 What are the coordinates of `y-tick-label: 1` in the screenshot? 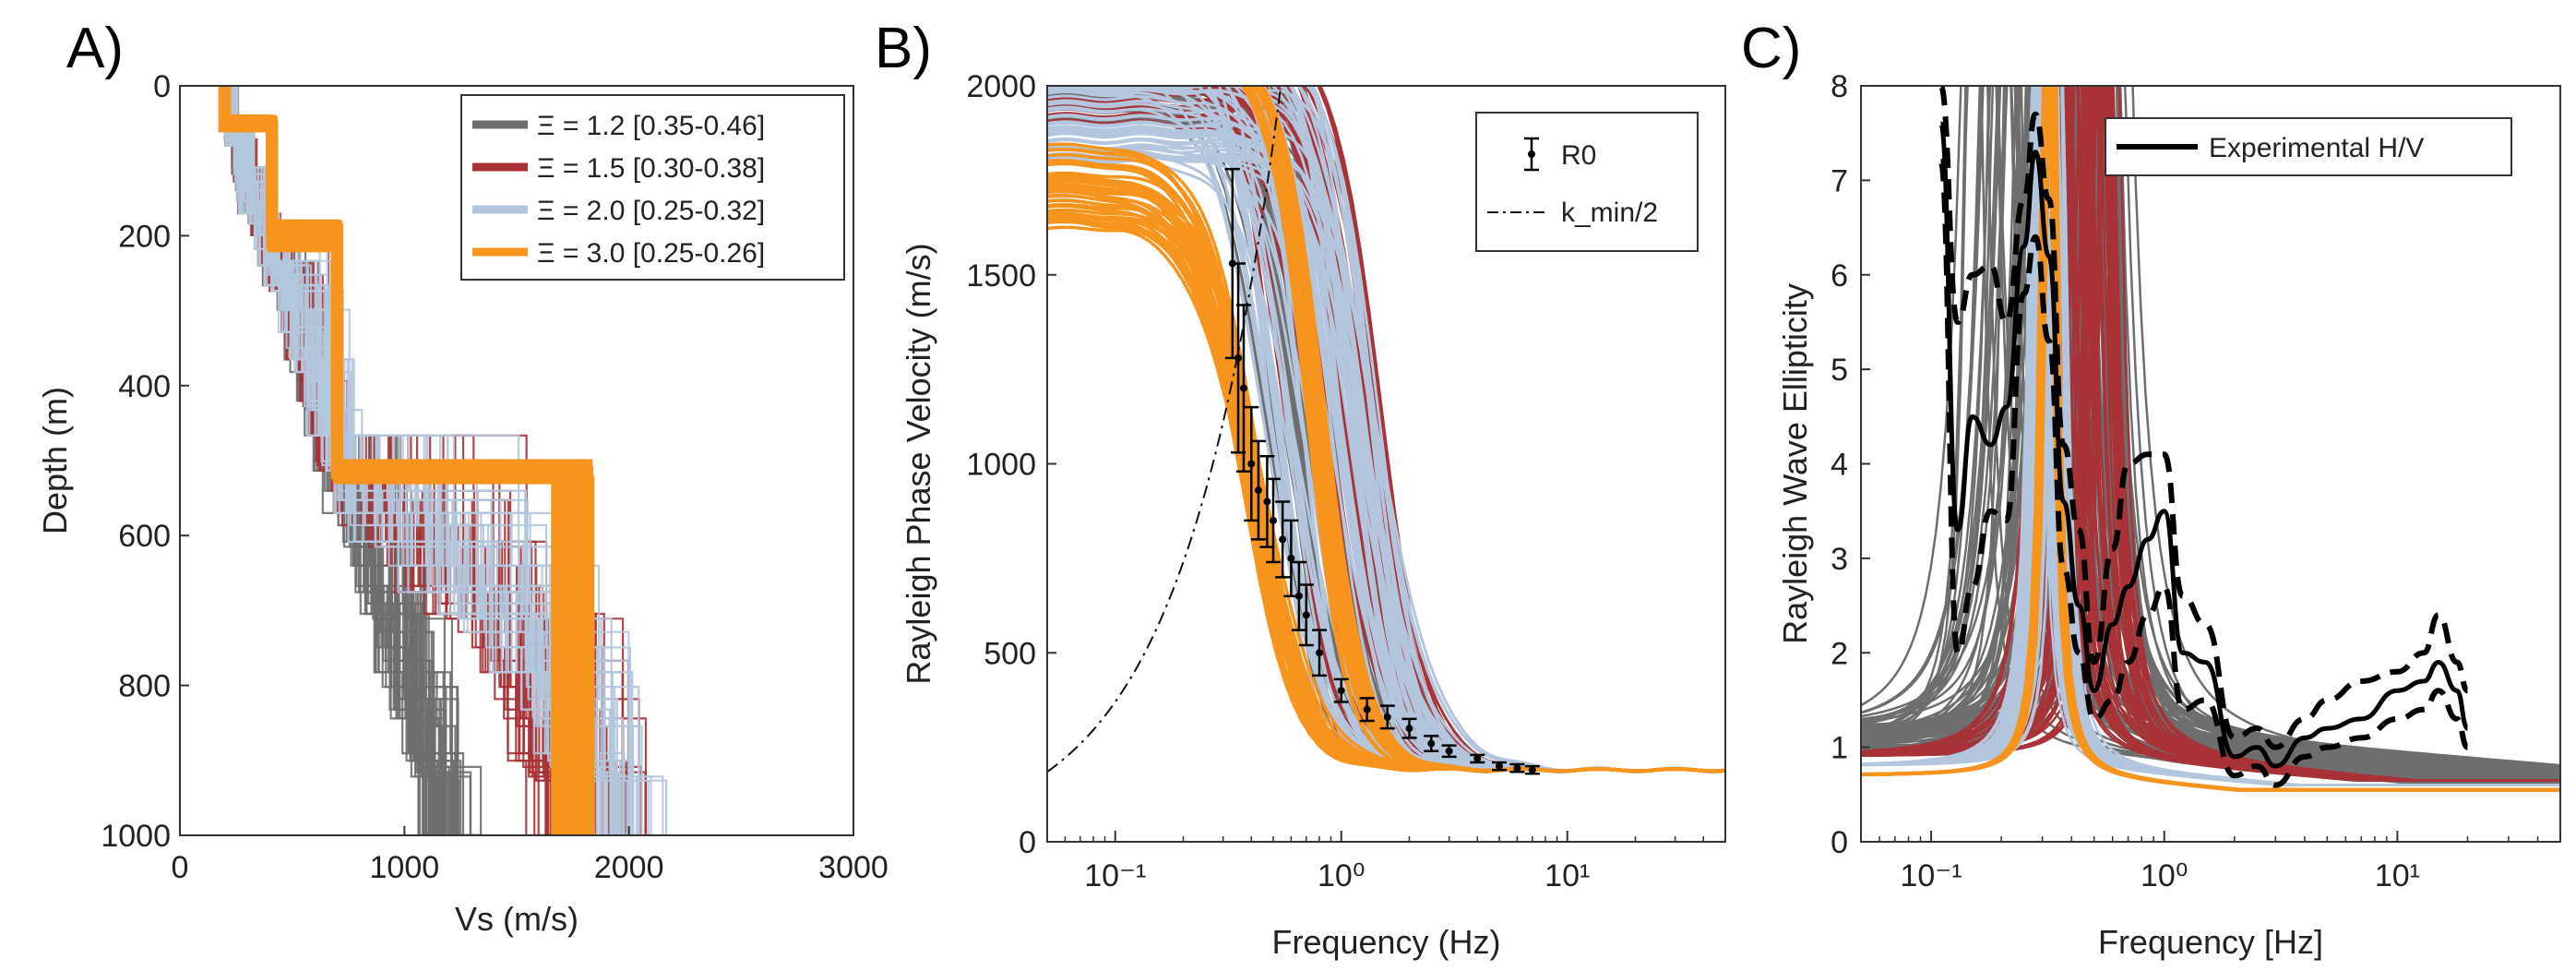 It's located at (1840, 748).